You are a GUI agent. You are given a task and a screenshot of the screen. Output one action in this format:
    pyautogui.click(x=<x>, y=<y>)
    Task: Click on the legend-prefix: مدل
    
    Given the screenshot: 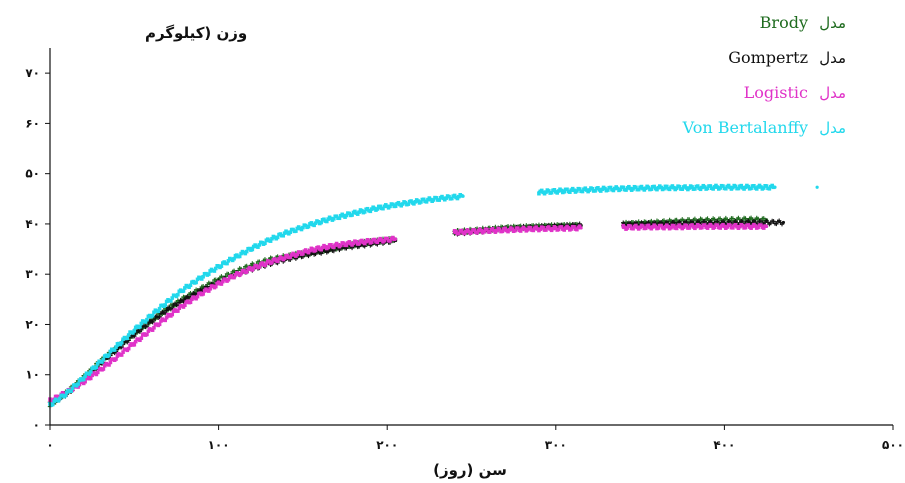 What is the action you would take?
    pyautogui.click(x=832, y=58)
    